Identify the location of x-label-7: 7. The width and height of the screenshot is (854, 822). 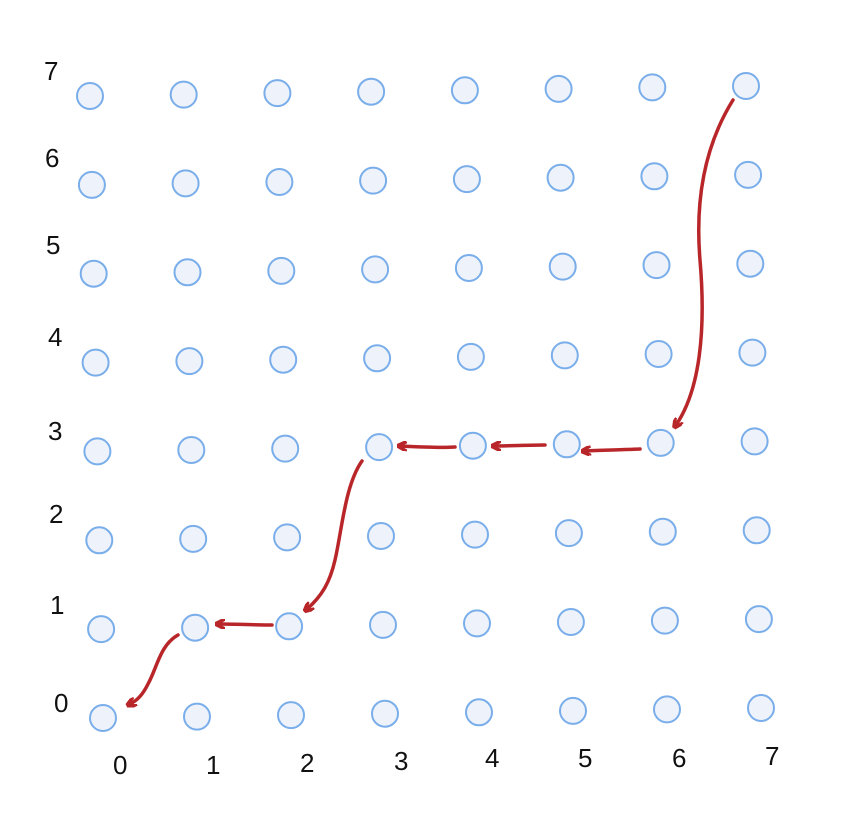
(772, 756).